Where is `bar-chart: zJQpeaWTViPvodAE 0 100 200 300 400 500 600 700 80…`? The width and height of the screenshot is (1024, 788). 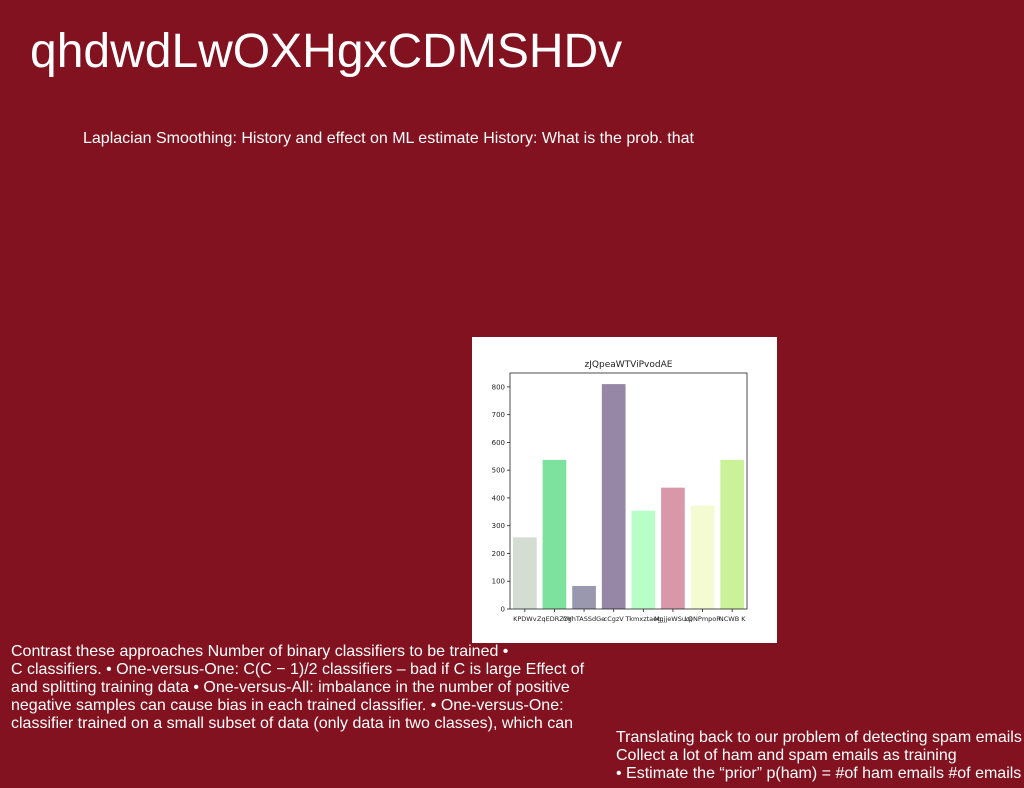 bar-chart: zJQpeaWTViPvodAE 0 100 200 300 400 500 600 700 80… is located at coordinates (620, 491).